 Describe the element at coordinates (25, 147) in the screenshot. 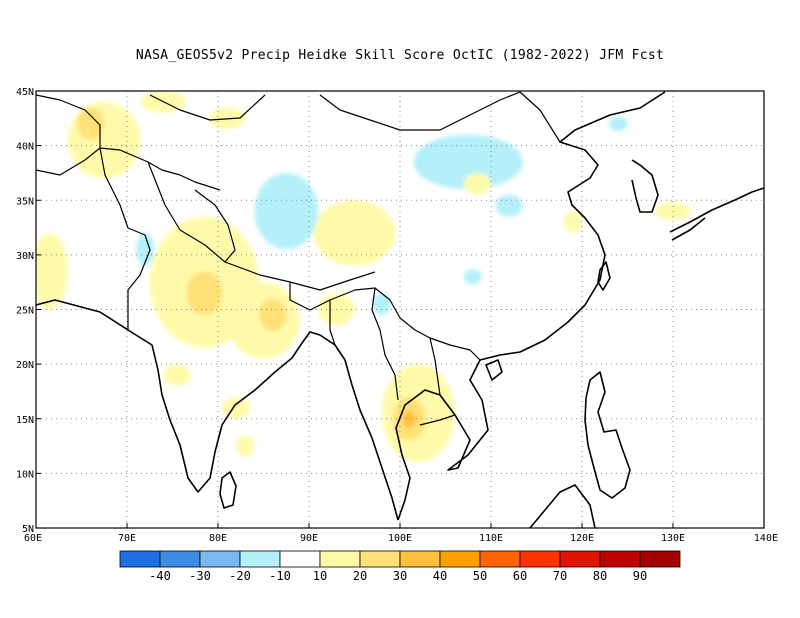

I see `lat-tick-label: 40N` at that location.